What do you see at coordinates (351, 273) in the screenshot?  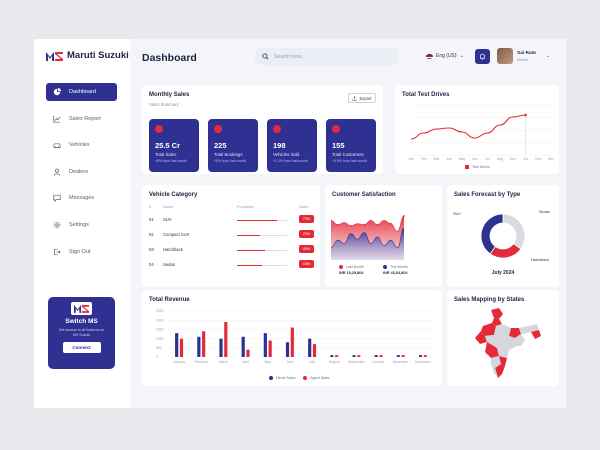 I see `last-month-value: INR 15,25,804` at bounding box center [351, 273].